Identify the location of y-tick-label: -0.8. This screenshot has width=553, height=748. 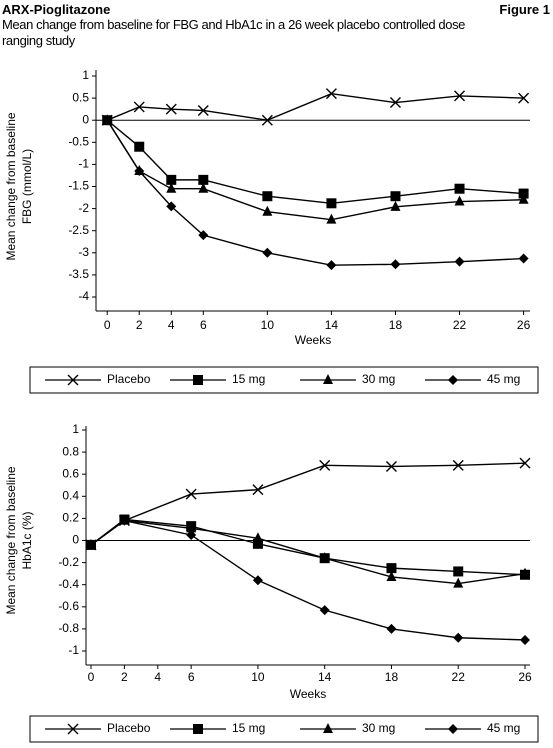
(68, 628).